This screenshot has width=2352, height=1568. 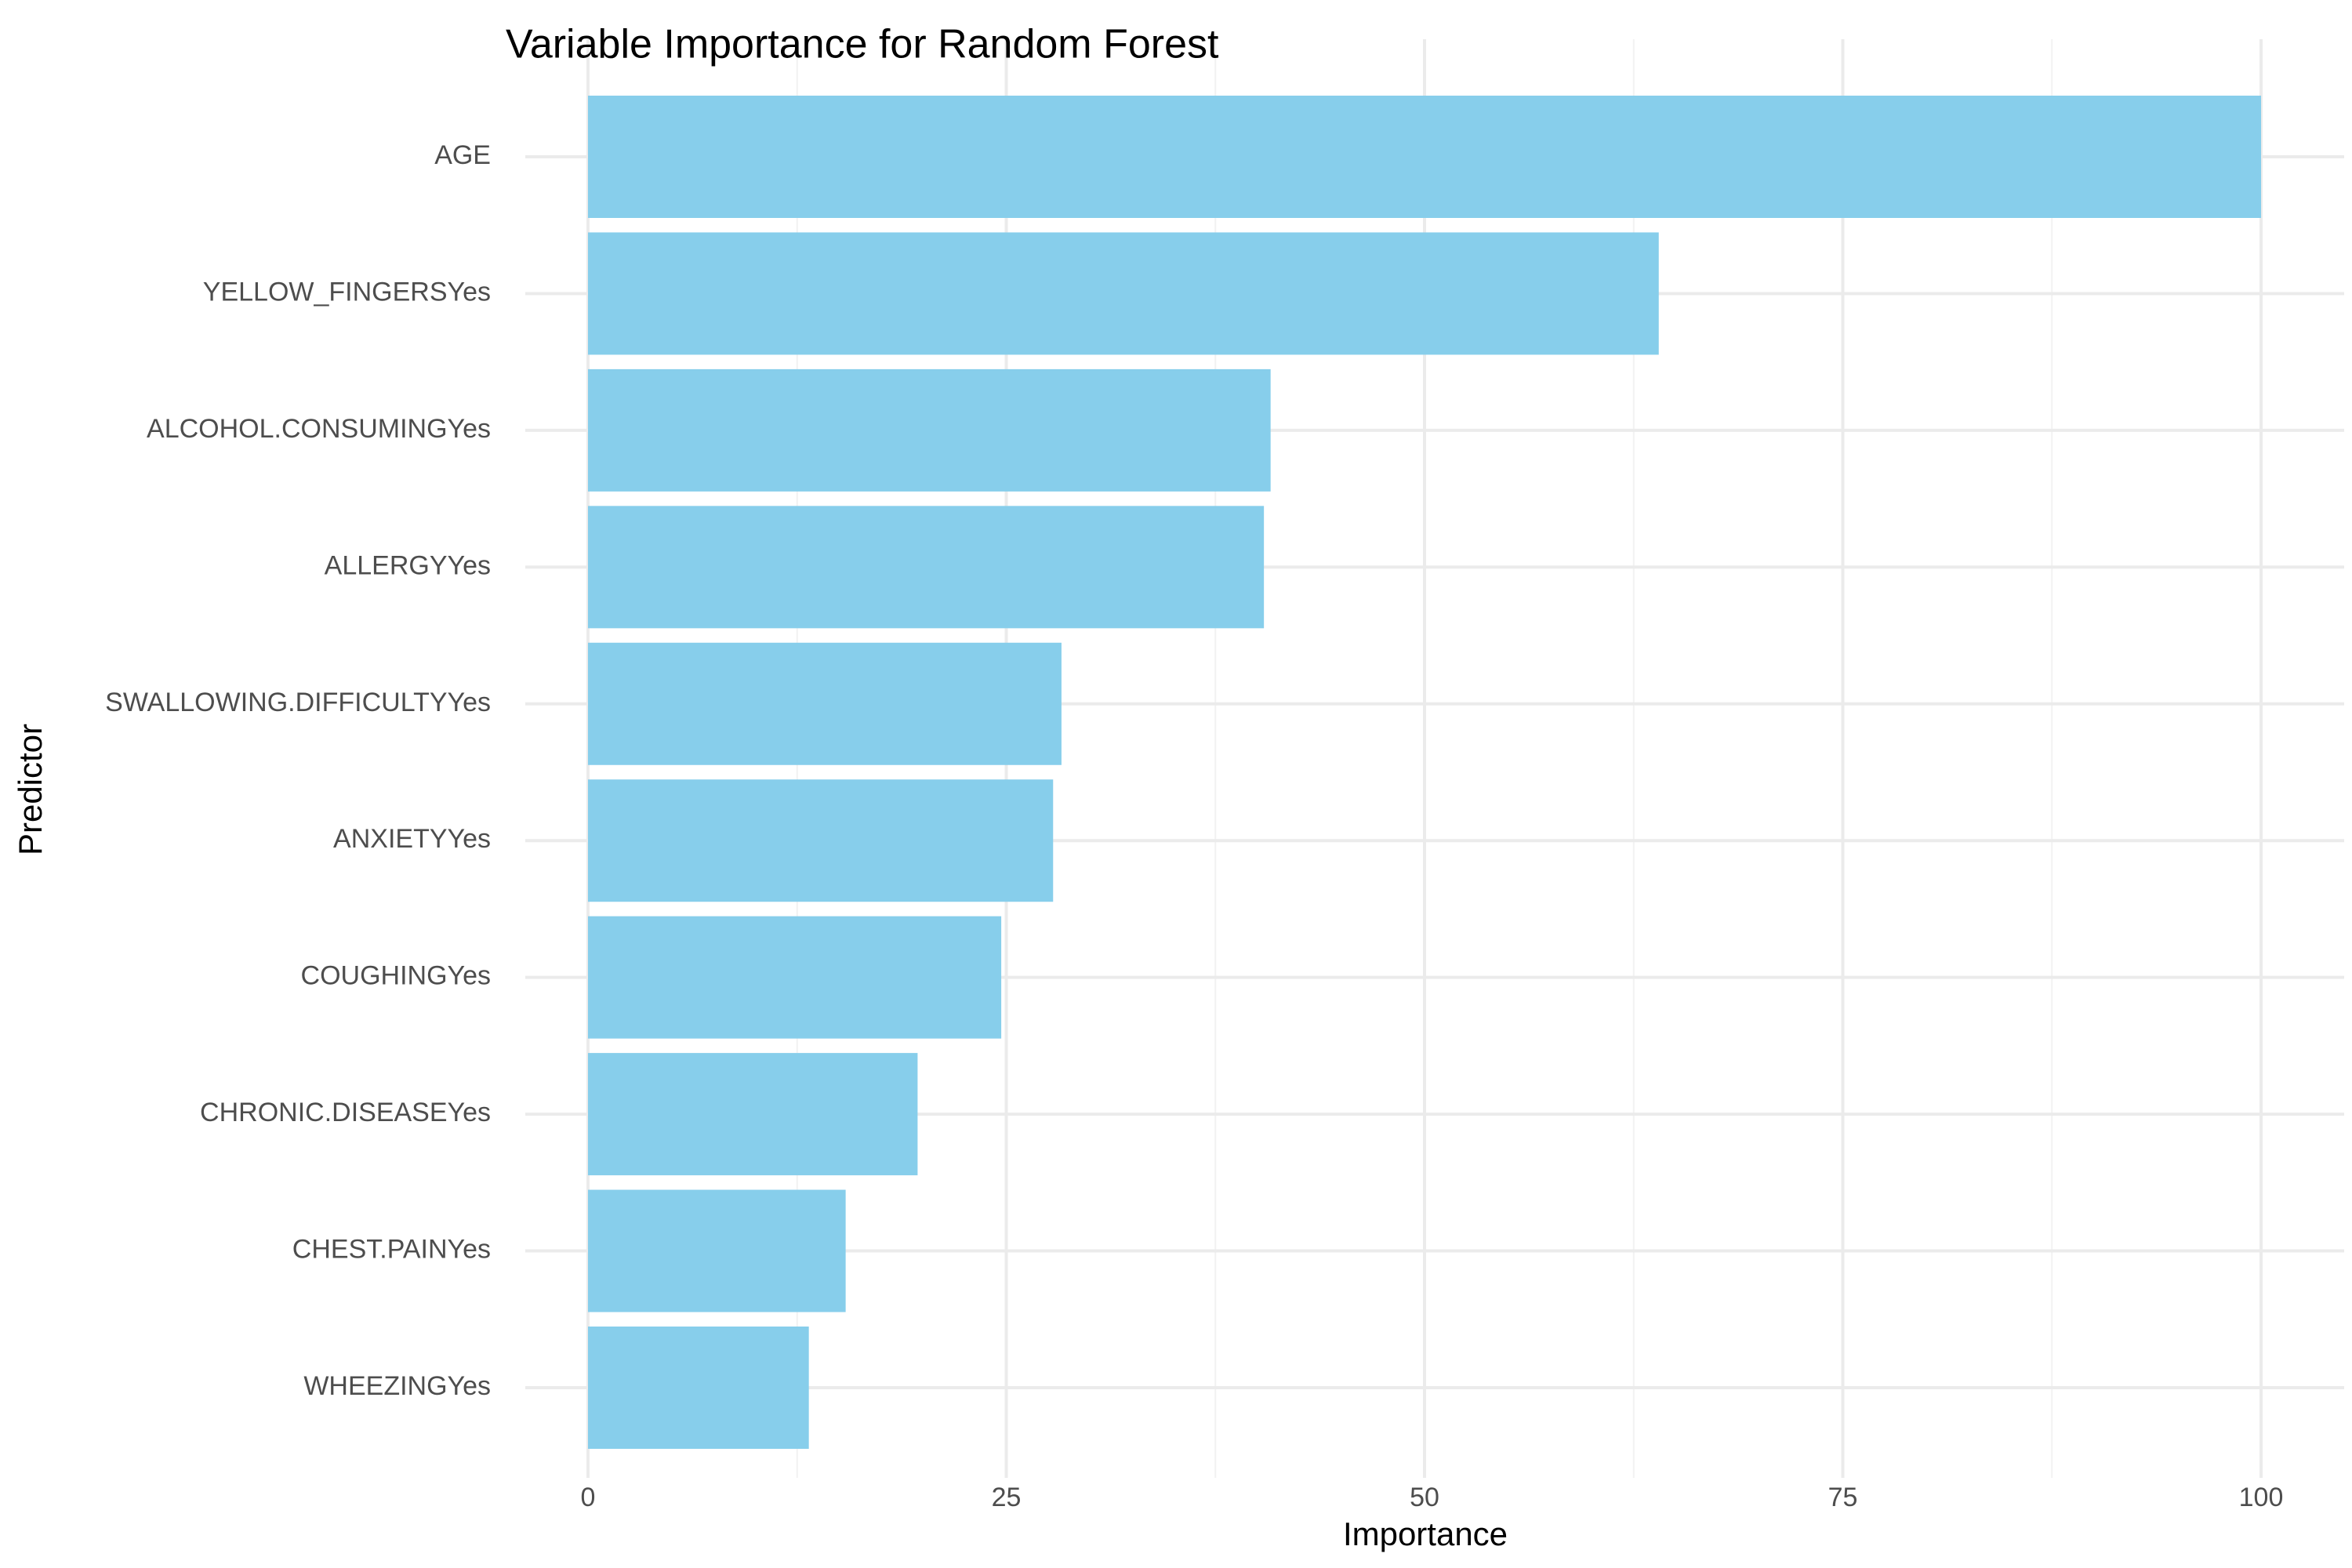 I want to click on x-tick-label: 75, so click(x=1843, y=1497).